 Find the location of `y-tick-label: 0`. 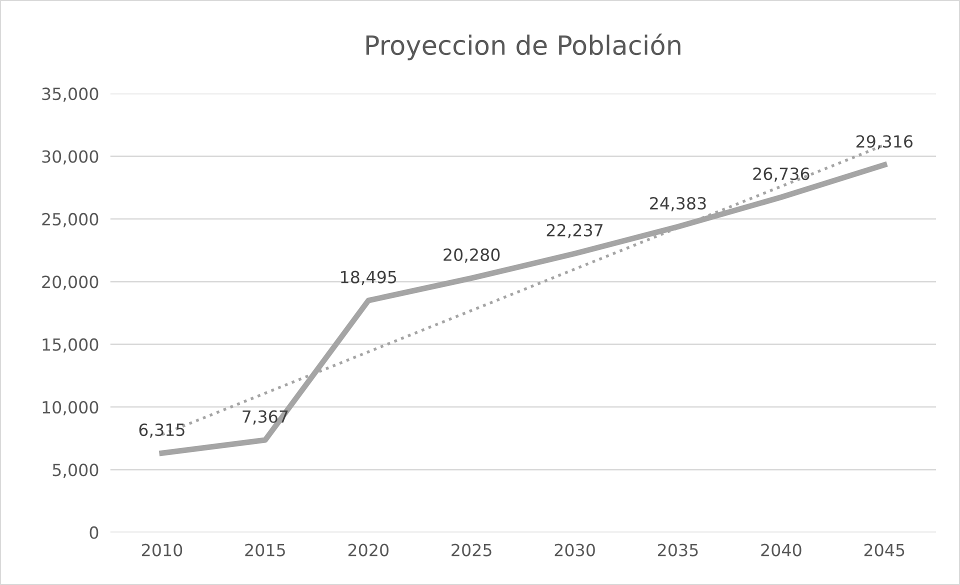

y-tick-label: 0 is located at coordinates (94, 532).